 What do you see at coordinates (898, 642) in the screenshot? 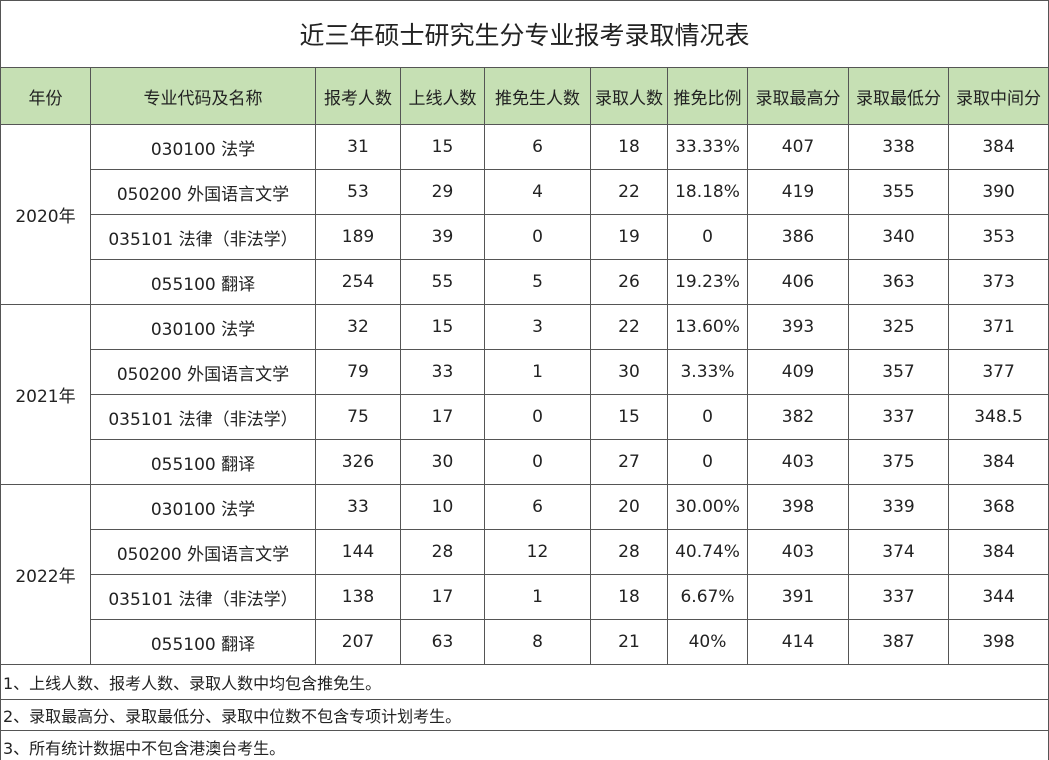
I see `table-cell: 387` at bounding box center [898, 642].